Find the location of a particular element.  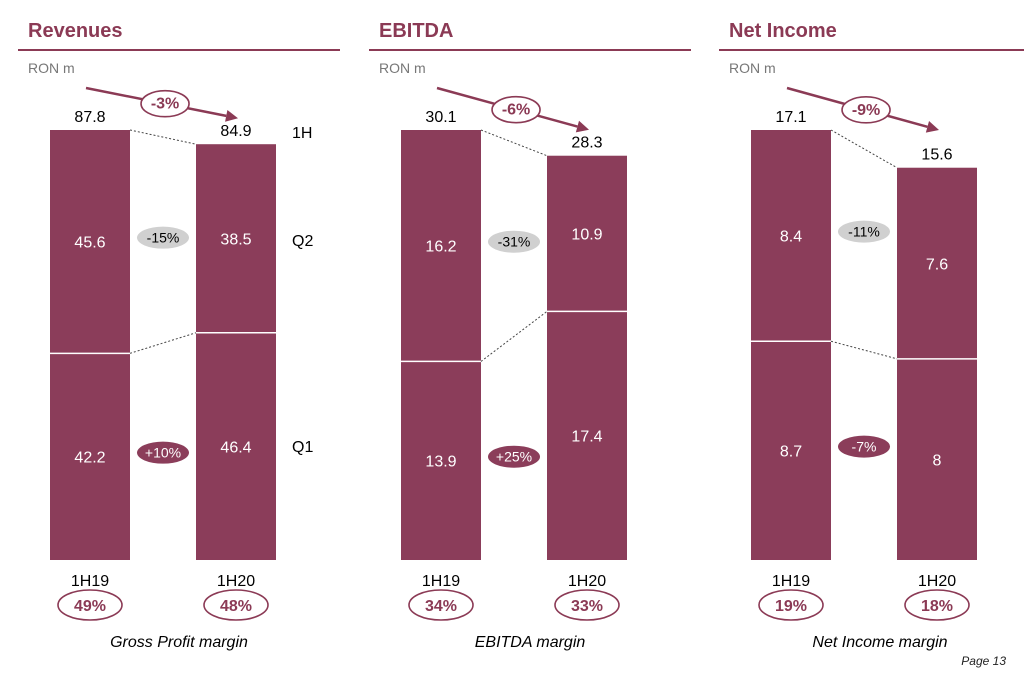

q2-change-label: -31% is located at coordinates (514, 242).